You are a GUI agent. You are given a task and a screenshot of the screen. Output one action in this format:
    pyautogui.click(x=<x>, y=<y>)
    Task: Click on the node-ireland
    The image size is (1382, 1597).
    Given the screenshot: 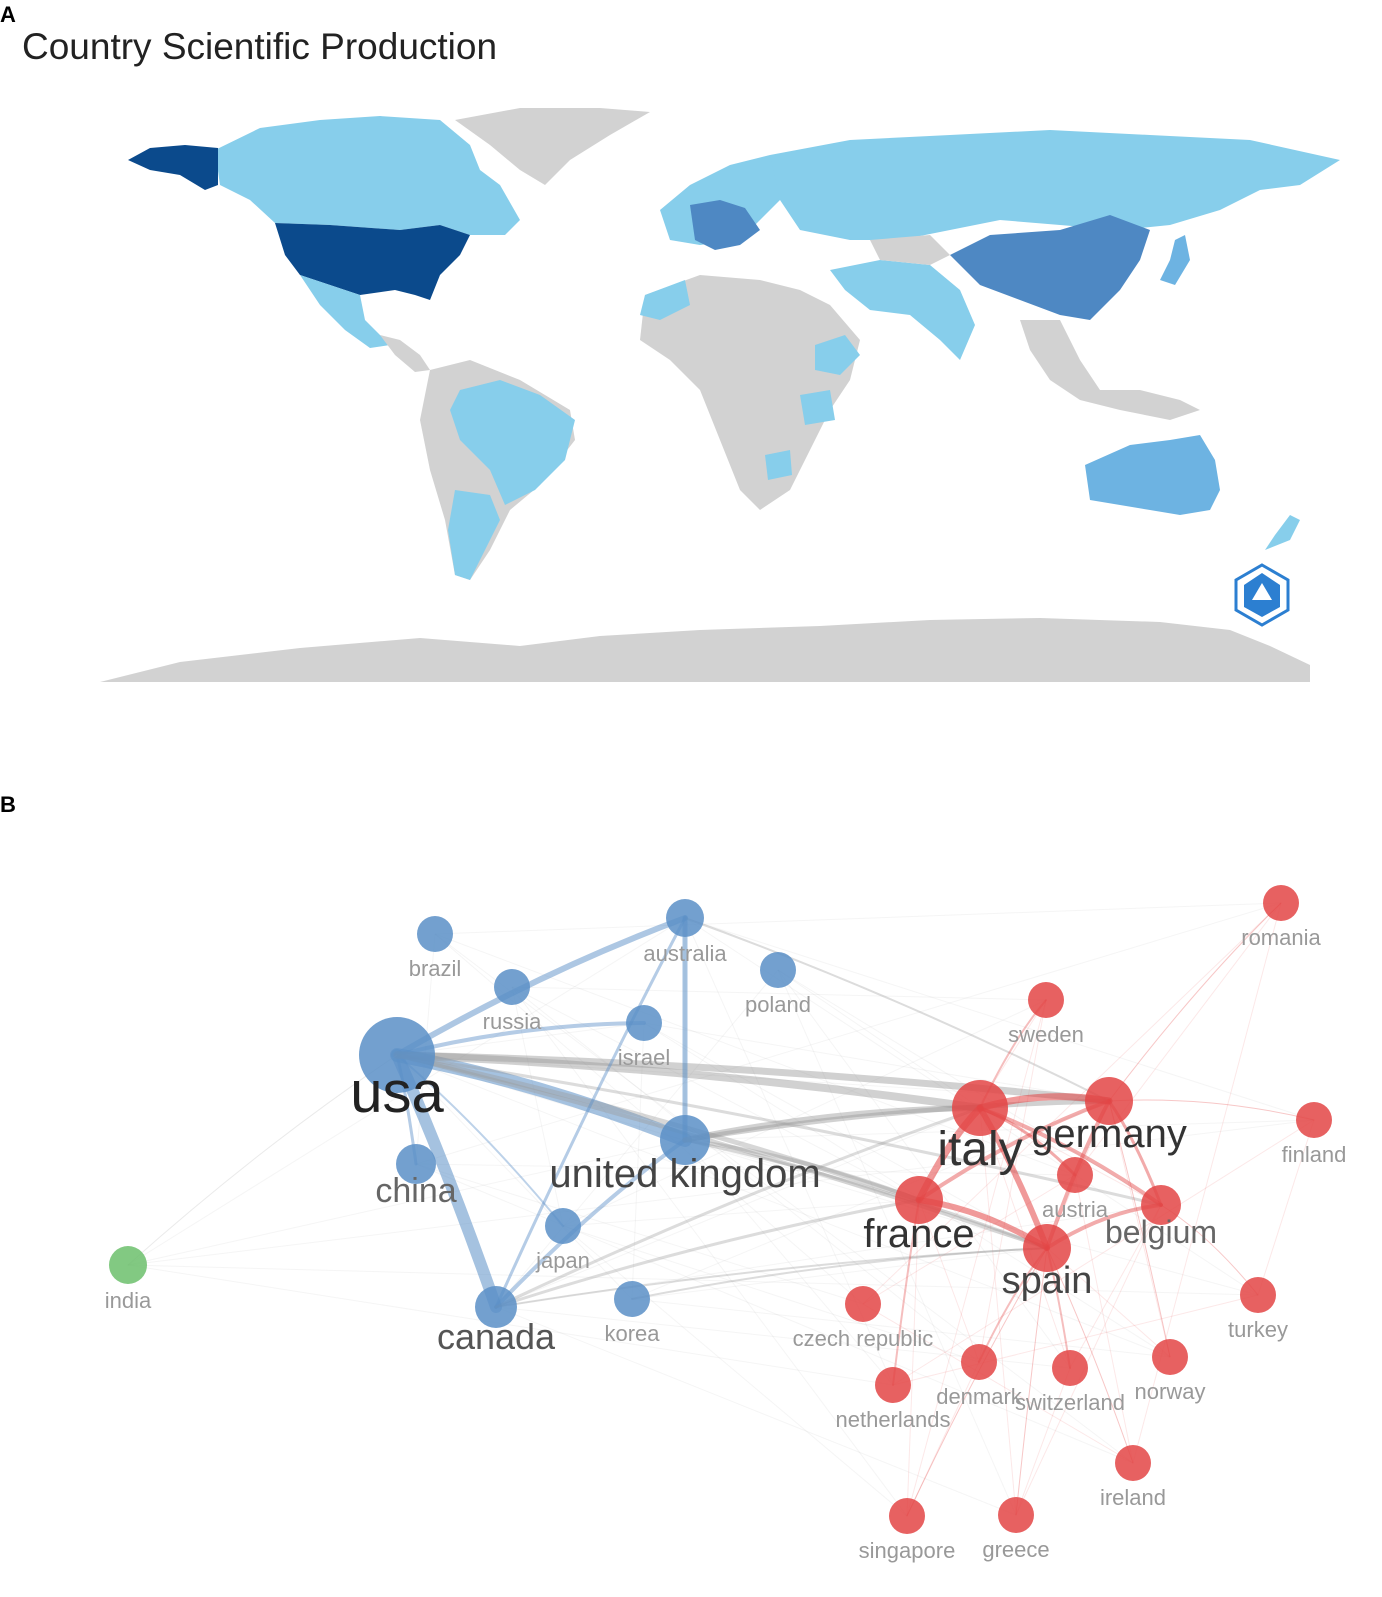 What is the action you would take?
    pyautogui.click(x=1133, y=1463)
    